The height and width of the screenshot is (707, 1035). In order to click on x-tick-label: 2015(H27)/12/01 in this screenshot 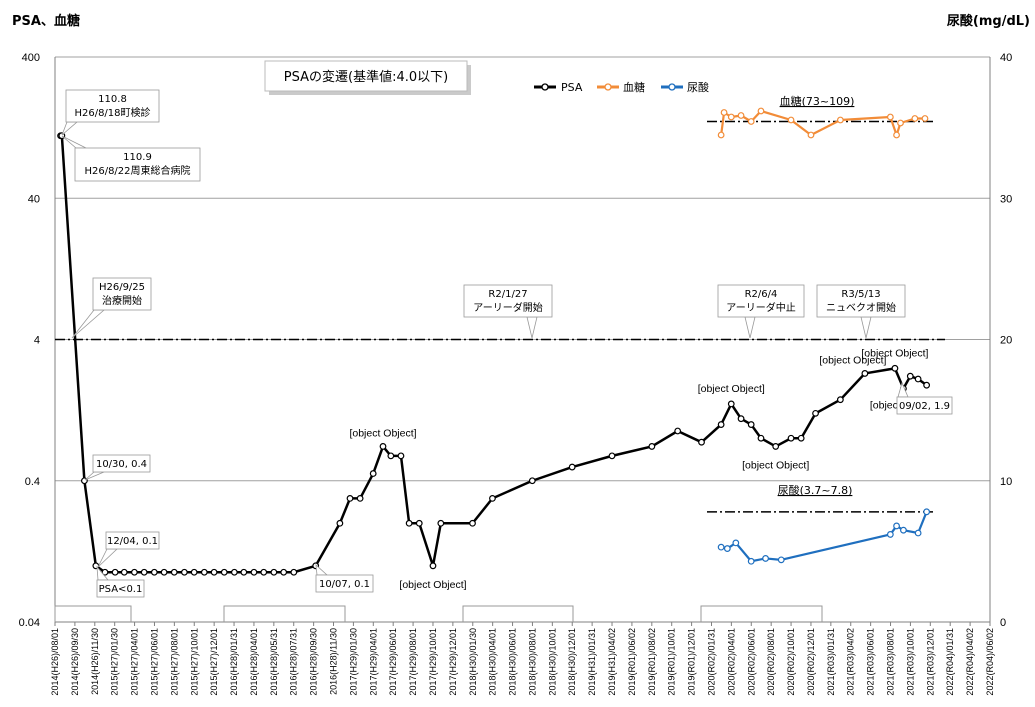, I will do `click(214, 662)`.